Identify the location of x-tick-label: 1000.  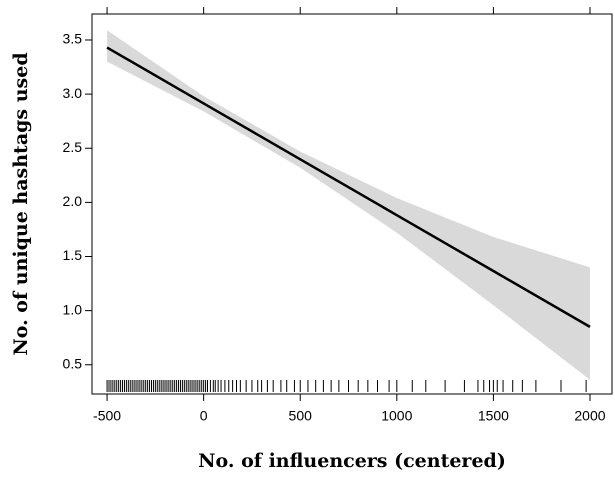
(396, 416).